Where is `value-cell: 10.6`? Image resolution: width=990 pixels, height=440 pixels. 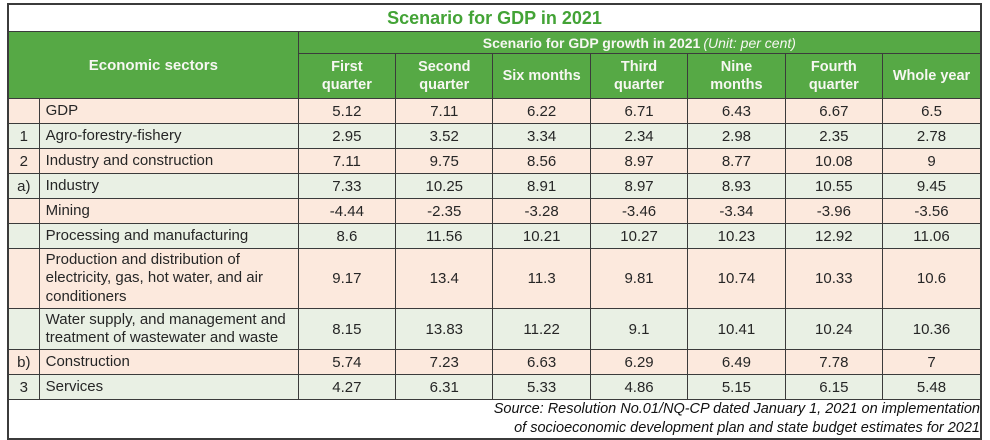 value-cell: 10.6 is located at coordinates (932, 278).